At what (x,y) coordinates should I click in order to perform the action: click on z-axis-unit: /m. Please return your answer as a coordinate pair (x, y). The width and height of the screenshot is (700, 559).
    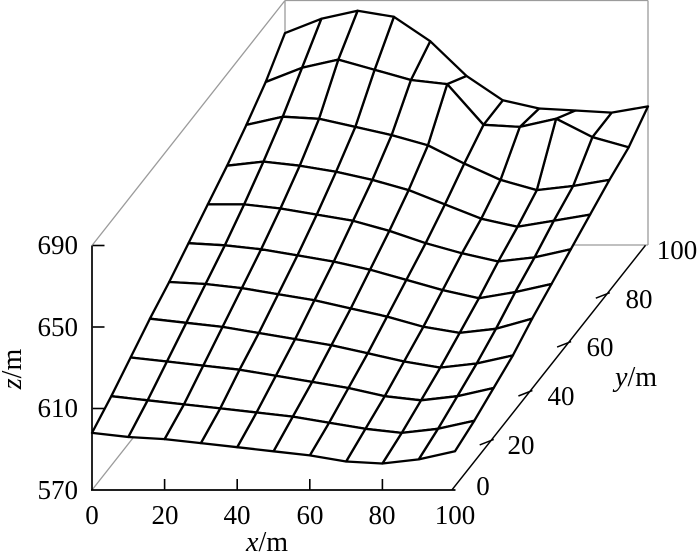
    Looking at the image, I should click on (14, 363).